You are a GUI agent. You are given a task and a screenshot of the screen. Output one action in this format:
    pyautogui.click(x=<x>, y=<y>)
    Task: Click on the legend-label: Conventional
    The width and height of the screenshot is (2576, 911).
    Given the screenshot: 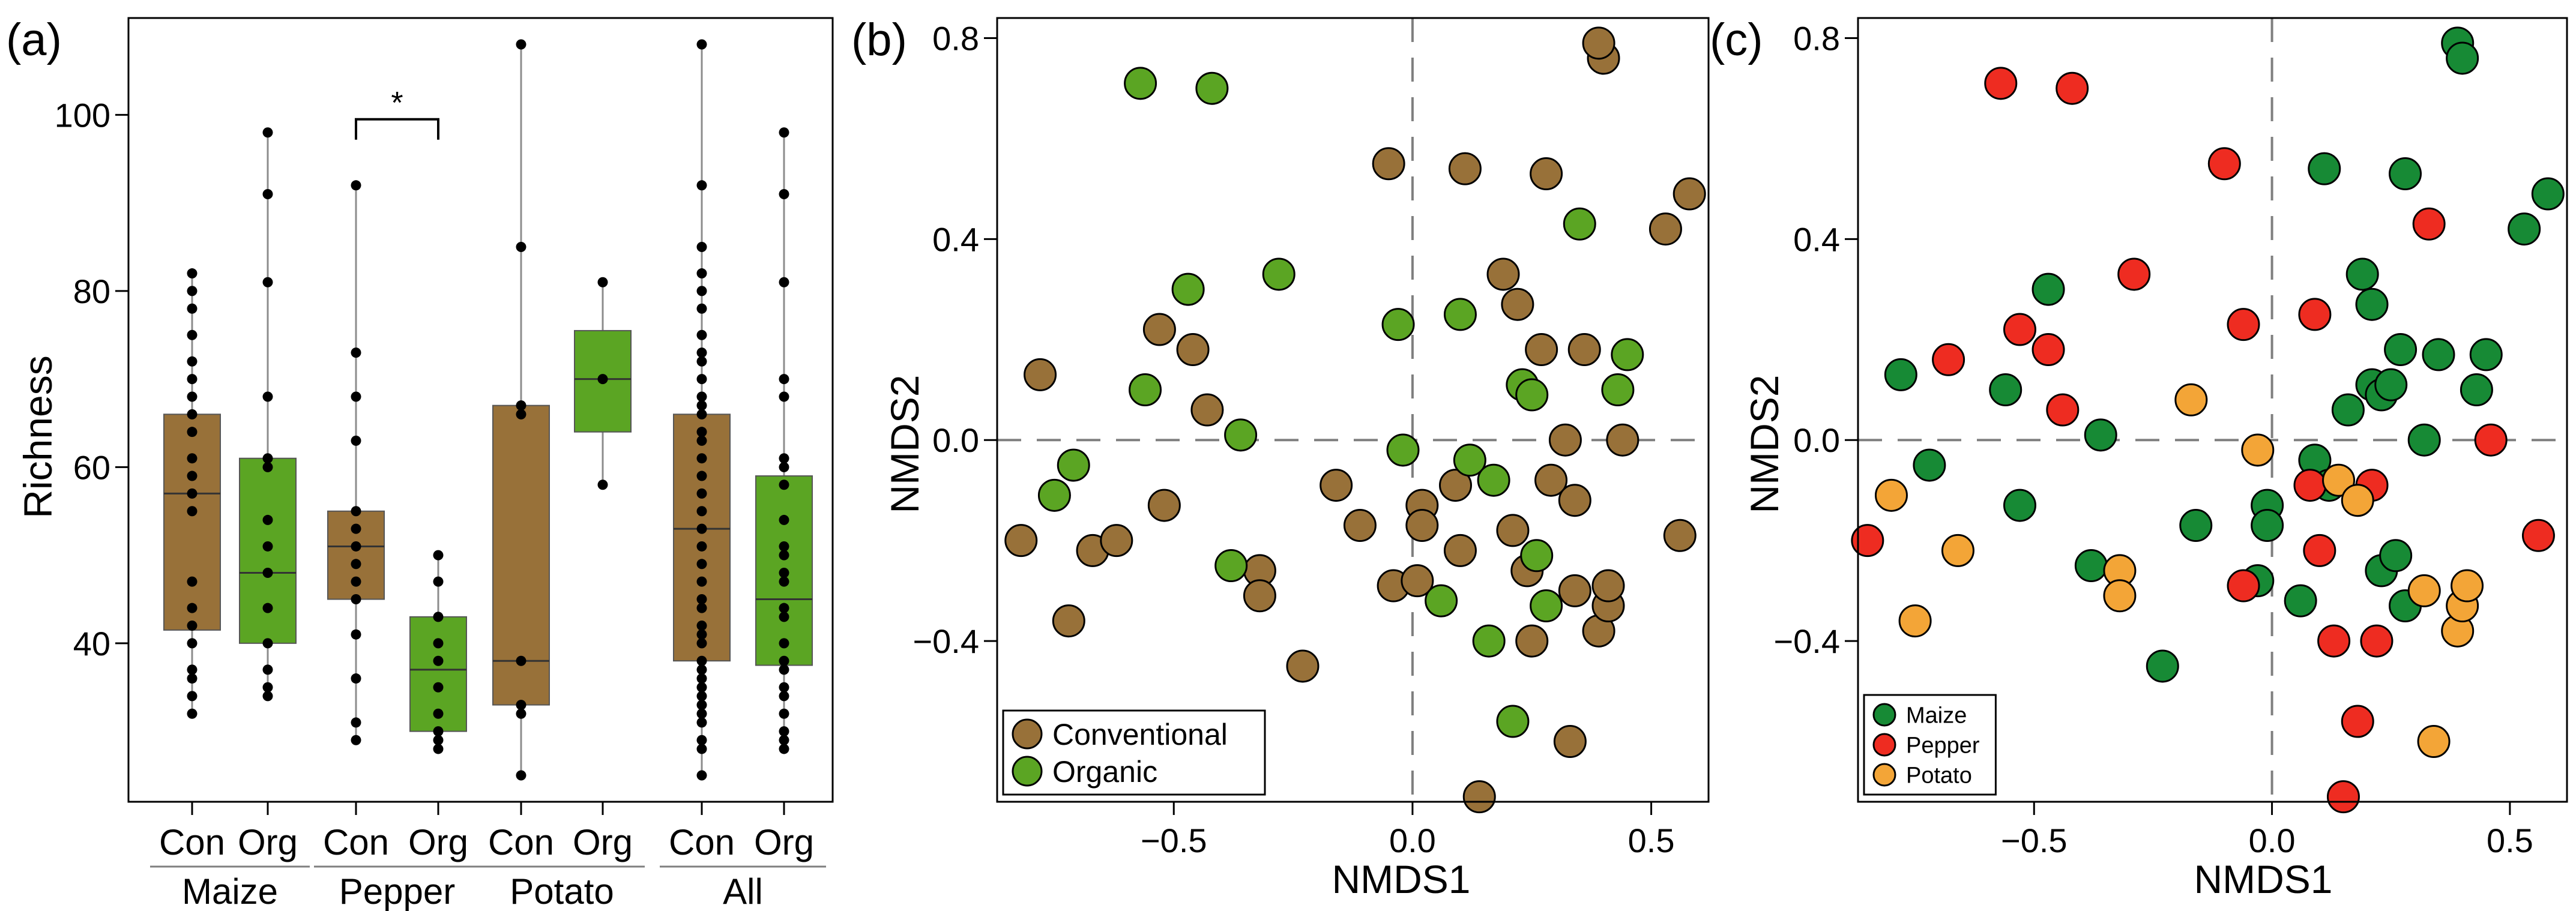 What is the action you would take?
    pyautogui.click(x=1140, y=734)
    